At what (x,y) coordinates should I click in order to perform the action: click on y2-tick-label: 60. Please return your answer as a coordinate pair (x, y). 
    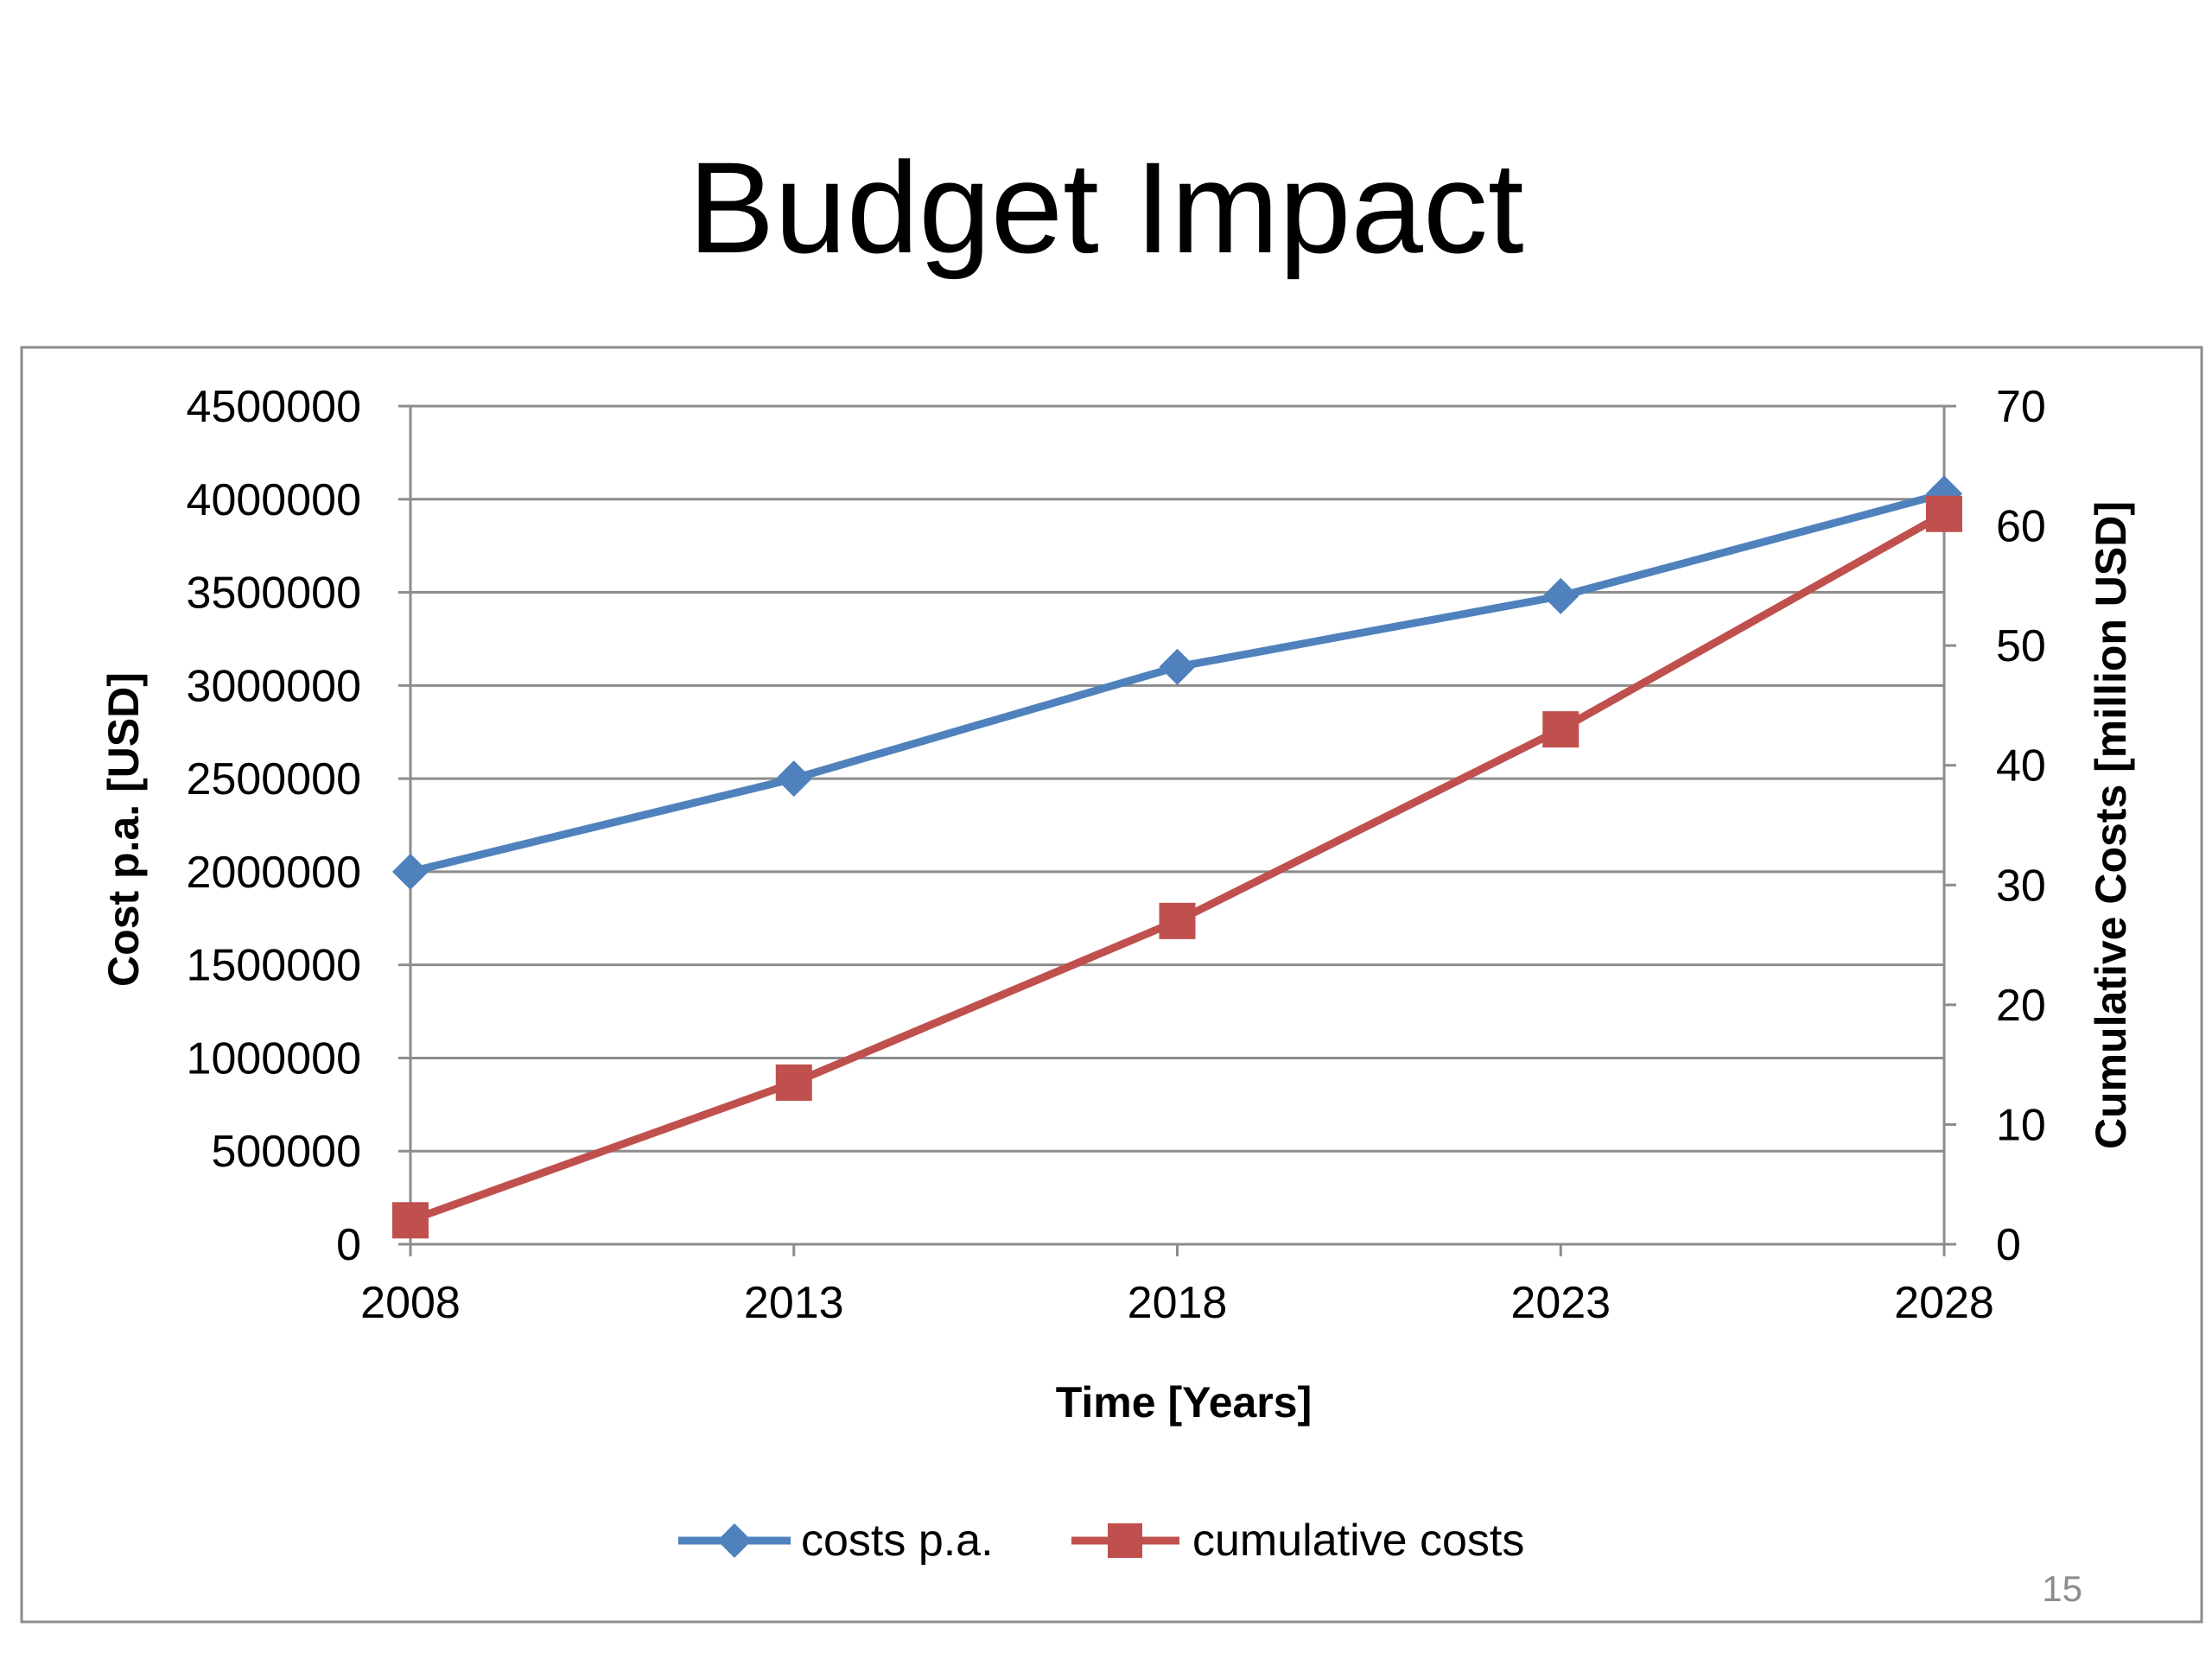
    Looking at the image, I should click on (2021, 527).